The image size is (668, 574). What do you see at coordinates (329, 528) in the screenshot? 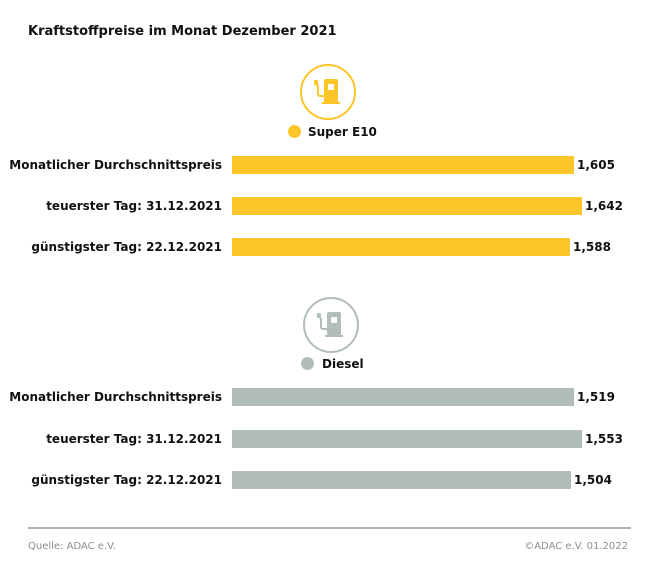
I see `footer-divider` at bounding box center [329, 528].